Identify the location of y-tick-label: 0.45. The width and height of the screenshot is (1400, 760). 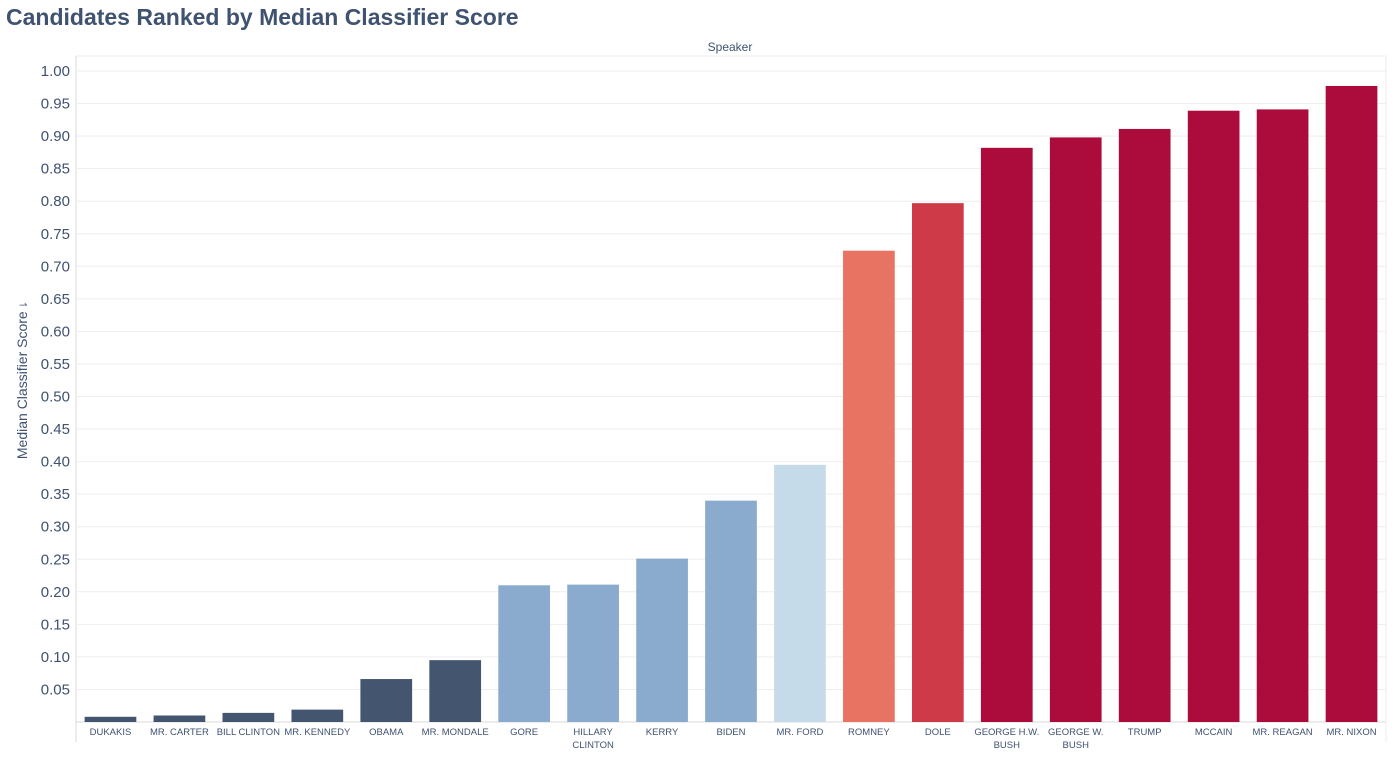
(55, 429).